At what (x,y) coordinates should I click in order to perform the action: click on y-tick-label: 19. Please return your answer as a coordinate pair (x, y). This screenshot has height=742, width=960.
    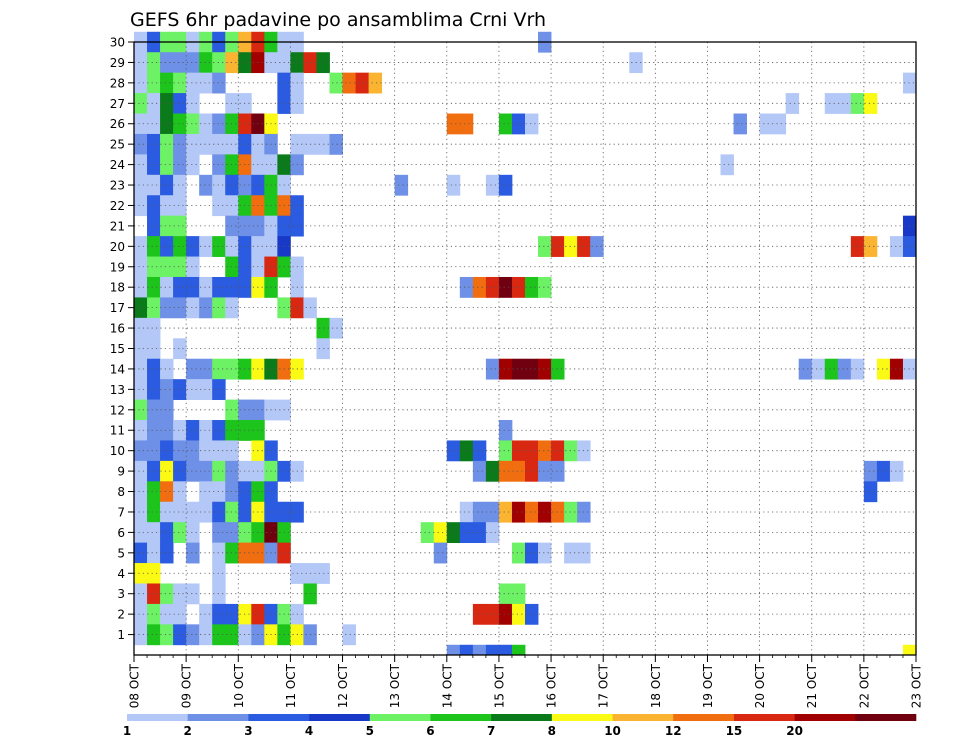
    Looking at the image, I should click on (117, 267).